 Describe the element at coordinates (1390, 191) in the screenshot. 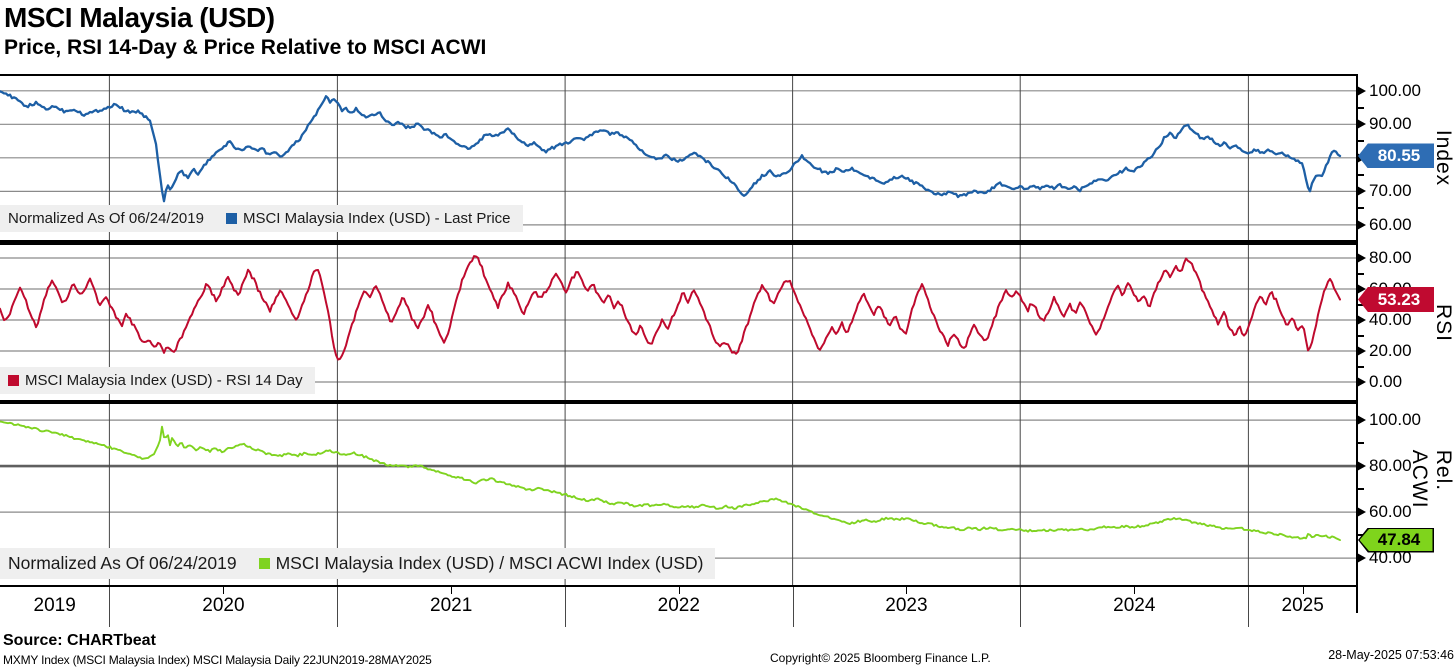

I see `axis-tick-label: 70.00` at that location.